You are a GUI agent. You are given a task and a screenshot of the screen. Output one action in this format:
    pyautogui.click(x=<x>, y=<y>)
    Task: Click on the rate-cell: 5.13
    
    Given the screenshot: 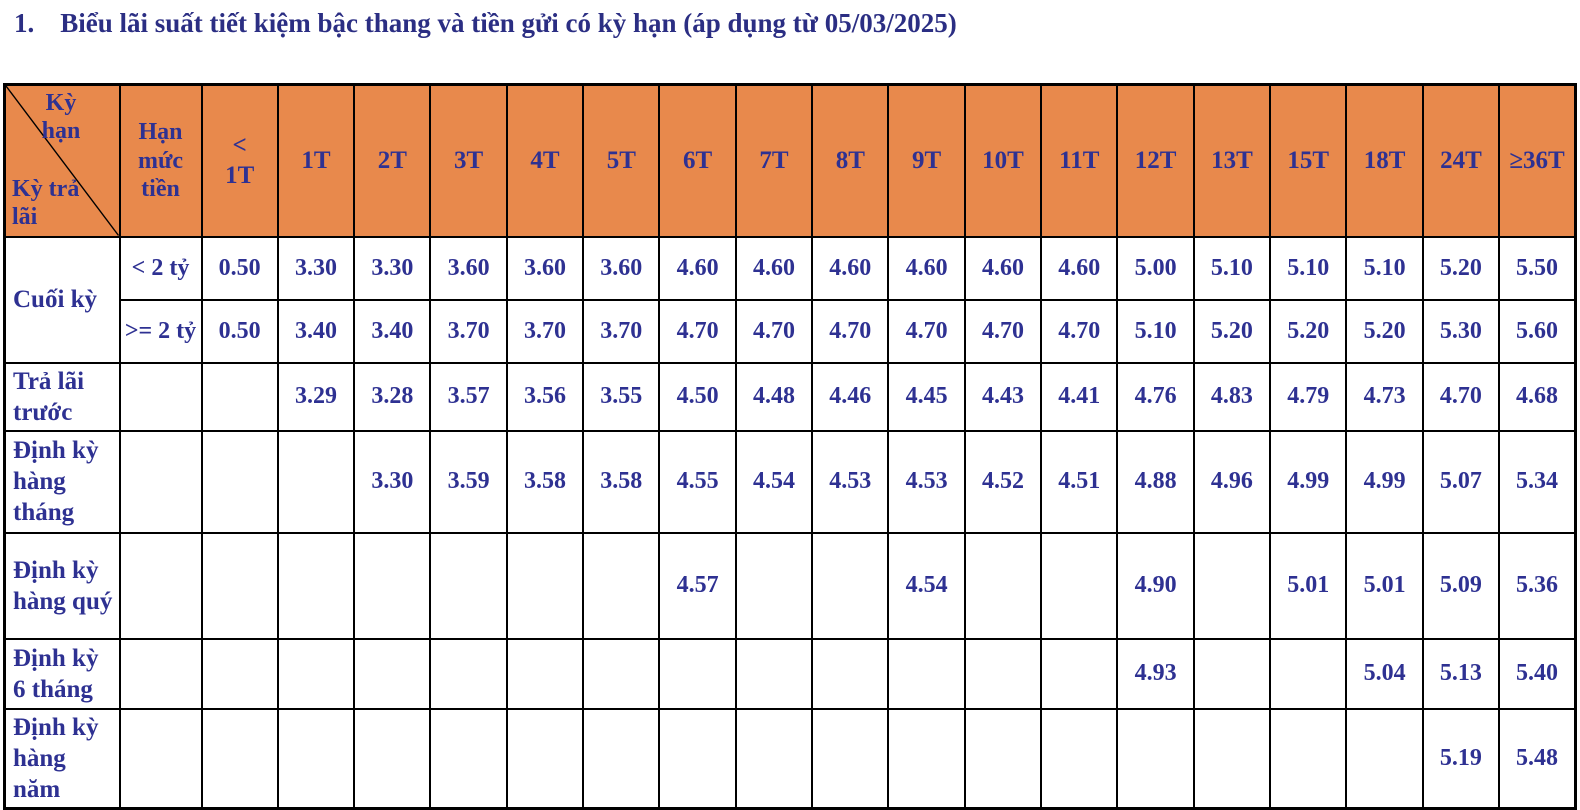 What is the action you would take?
    pyautogui.click(x=1461, y=673)
    